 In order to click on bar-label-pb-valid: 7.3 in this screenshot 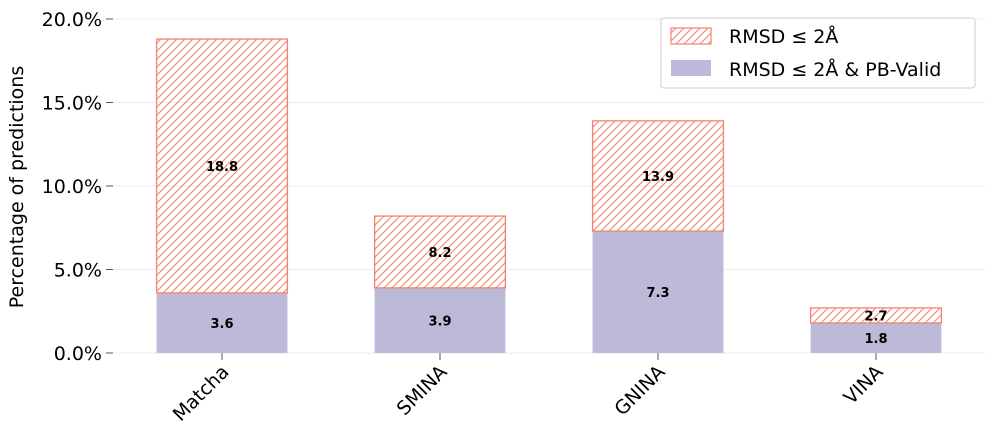, I will do `click(657, 293)`.